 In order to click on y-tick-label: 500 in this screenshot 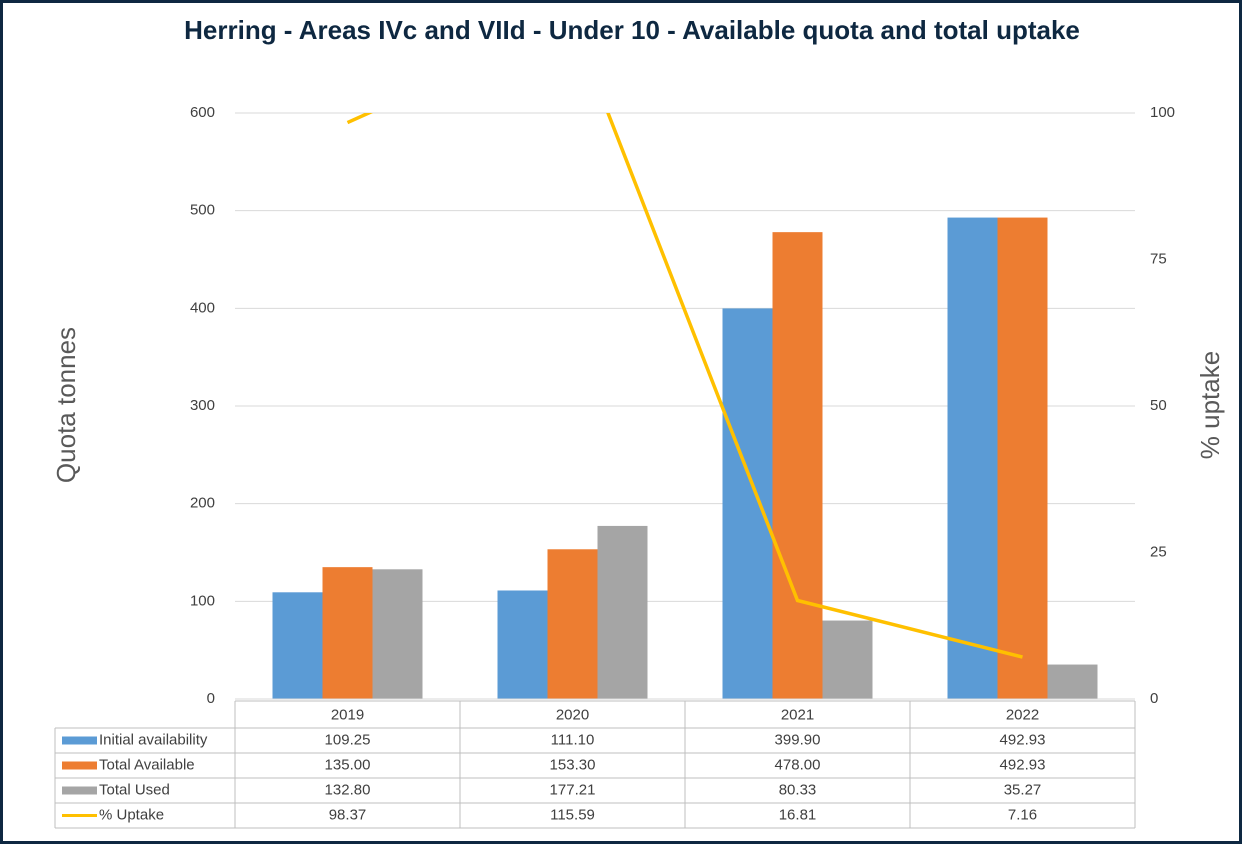, I will do `click(202, 210)`.